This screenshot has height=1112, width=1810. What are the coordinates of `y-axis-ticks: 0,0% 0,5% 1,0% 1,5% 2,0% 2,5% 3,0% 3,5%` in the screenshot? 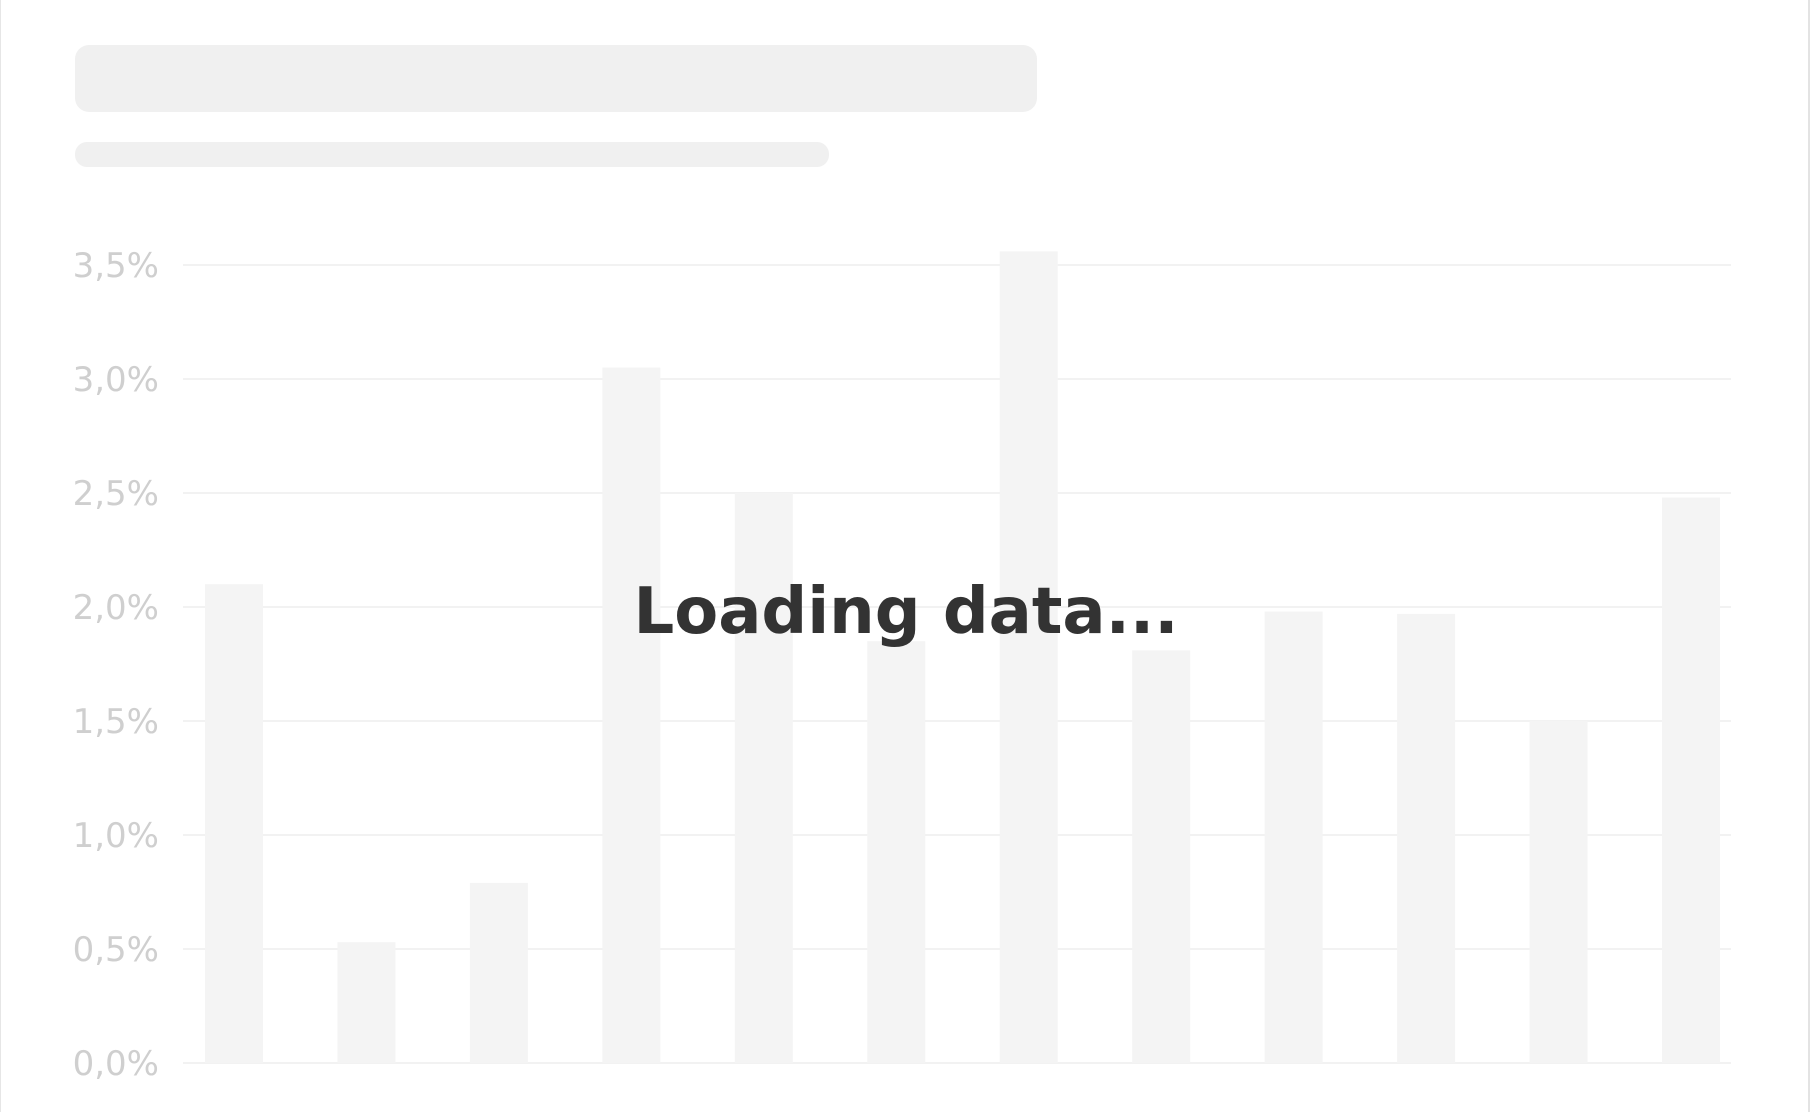 It's located at (116, 665).